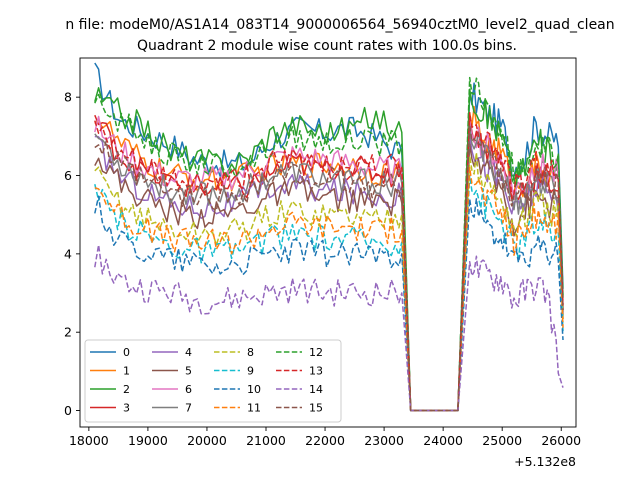 This screenshot has height=480, width=640. I want to click on x-tick-label: 18000, so click(89, 440).